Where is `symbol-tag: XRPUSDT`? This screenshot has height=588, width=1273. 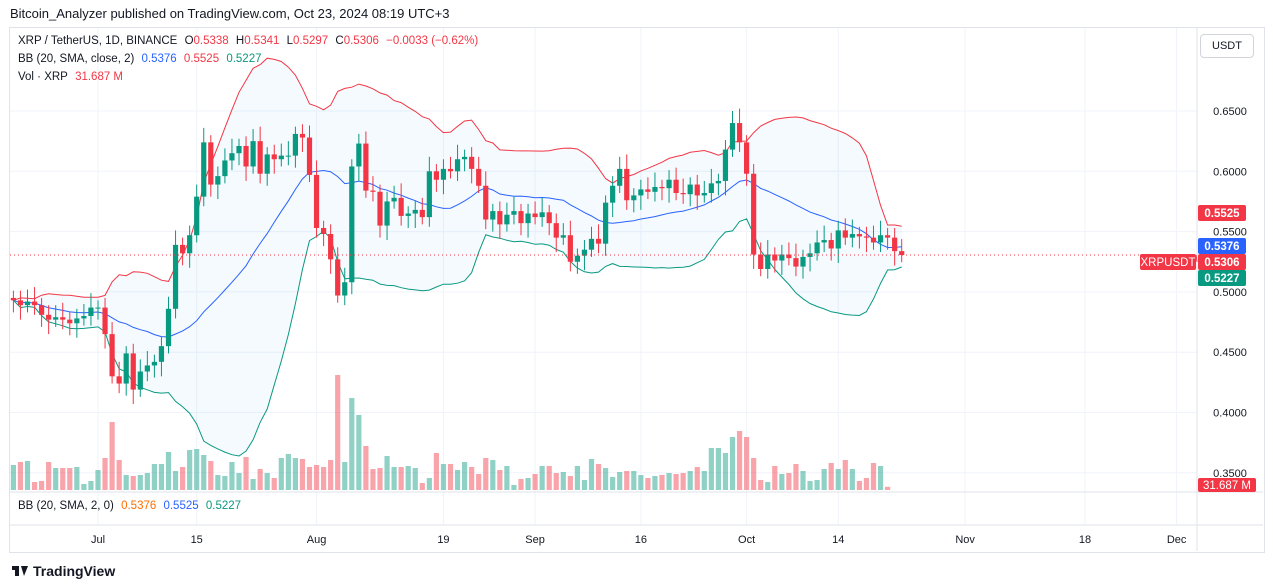 symbol-tag: XRPUSDT is located at coordinates (1168, 263).